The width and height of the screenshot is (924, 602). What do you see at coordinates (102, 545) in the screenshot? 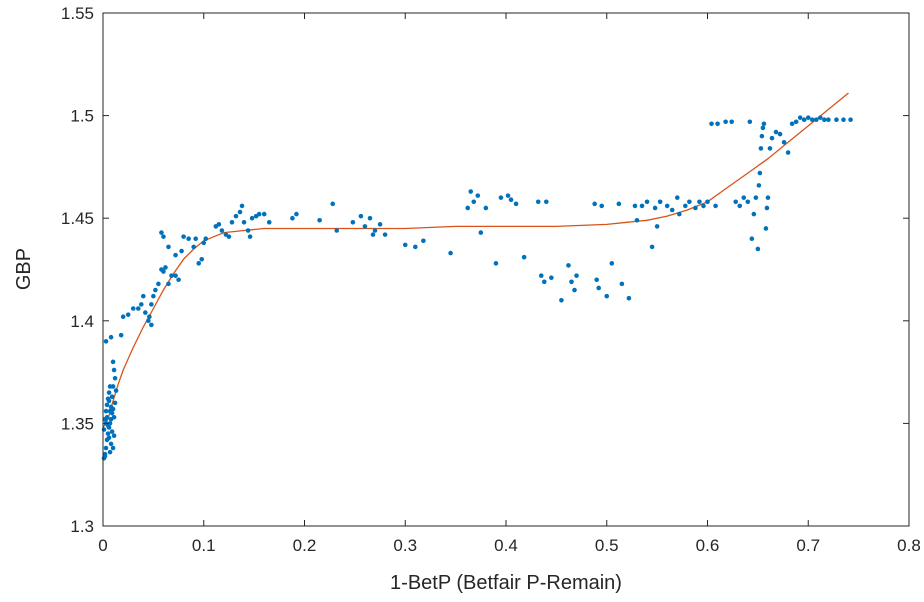
I see `x-tick-label: 0` at bounding box center [102, 545].